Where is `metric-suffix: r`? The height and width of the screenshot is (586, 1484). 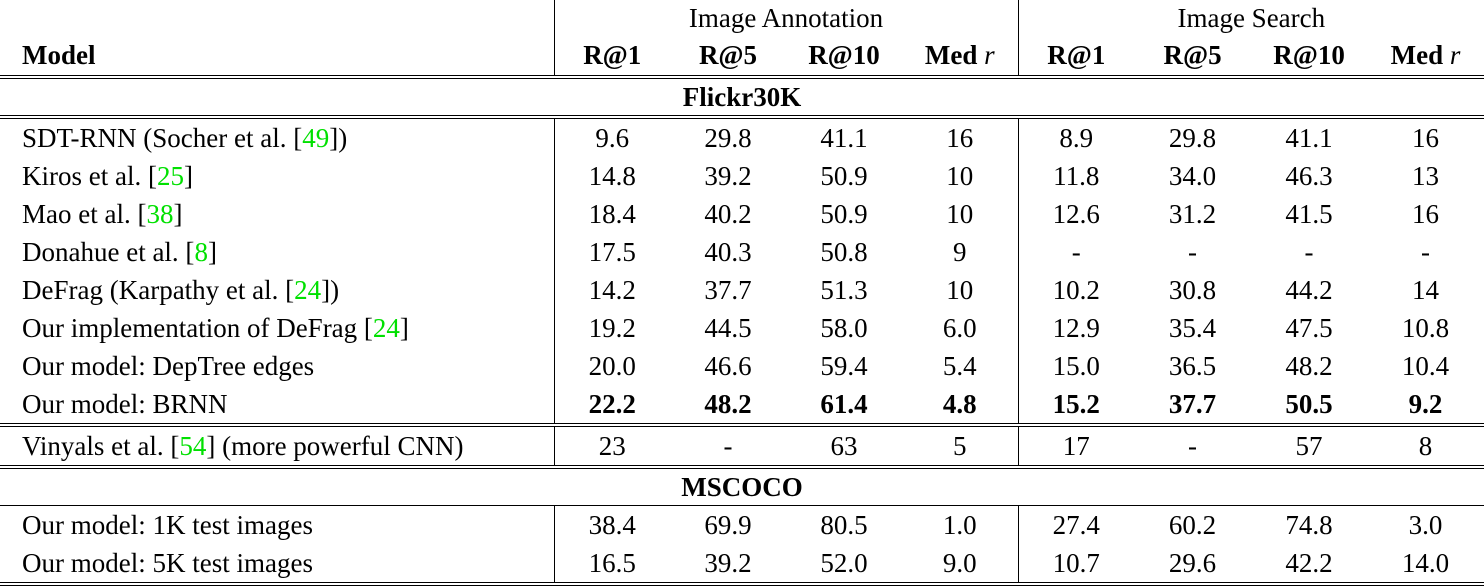
metric-suffix: r is located at coordinates (989, 55).